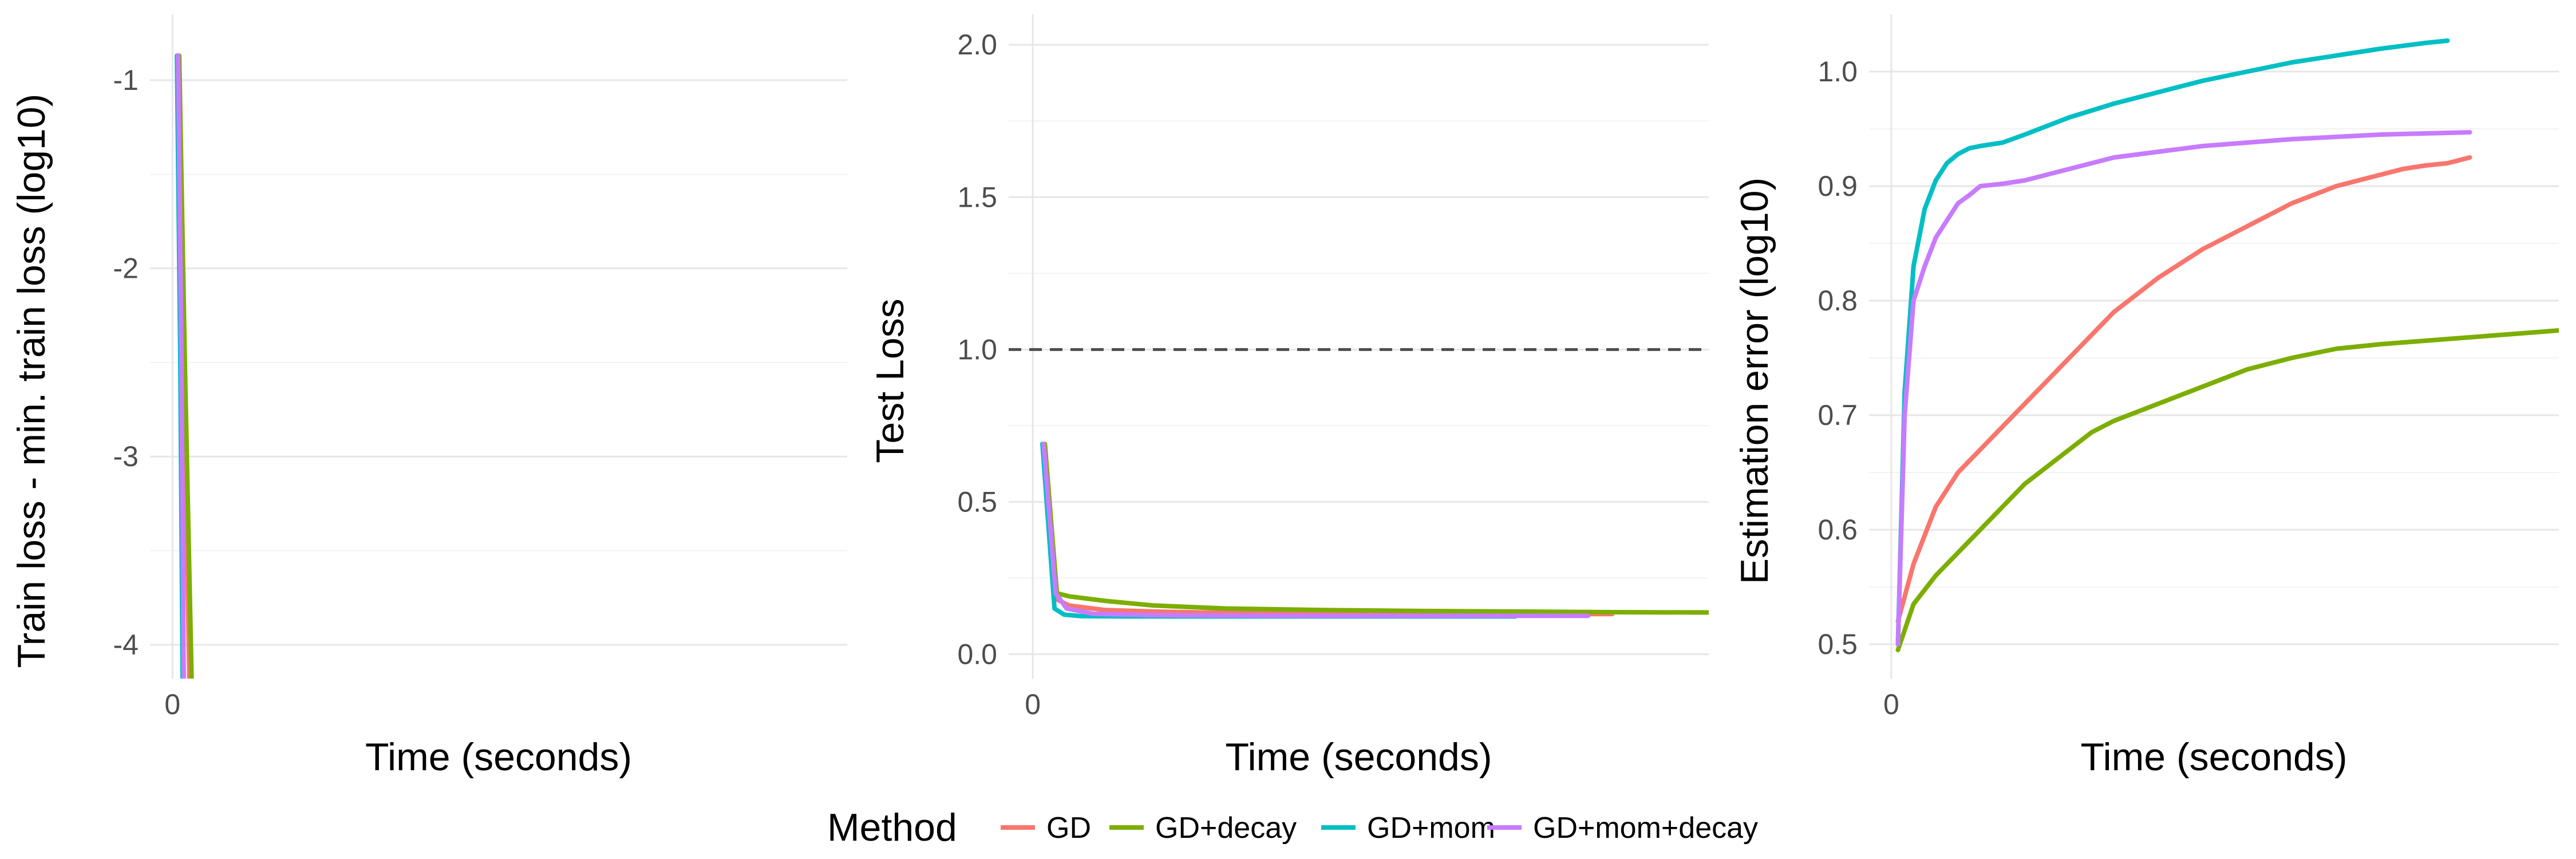 The width and height of the screenshot is (2576, 859). Describe the element at coordinates (1838, 186) in the screenshot. I see `y-tick-label: 0.9` at that location.